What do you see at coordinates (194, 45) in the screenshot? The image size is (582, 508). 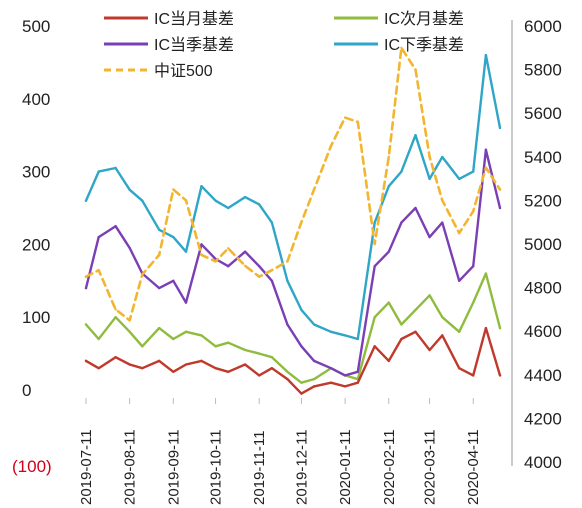 I see `legend-label: IC当季基差` at bounding box center [194, 45].